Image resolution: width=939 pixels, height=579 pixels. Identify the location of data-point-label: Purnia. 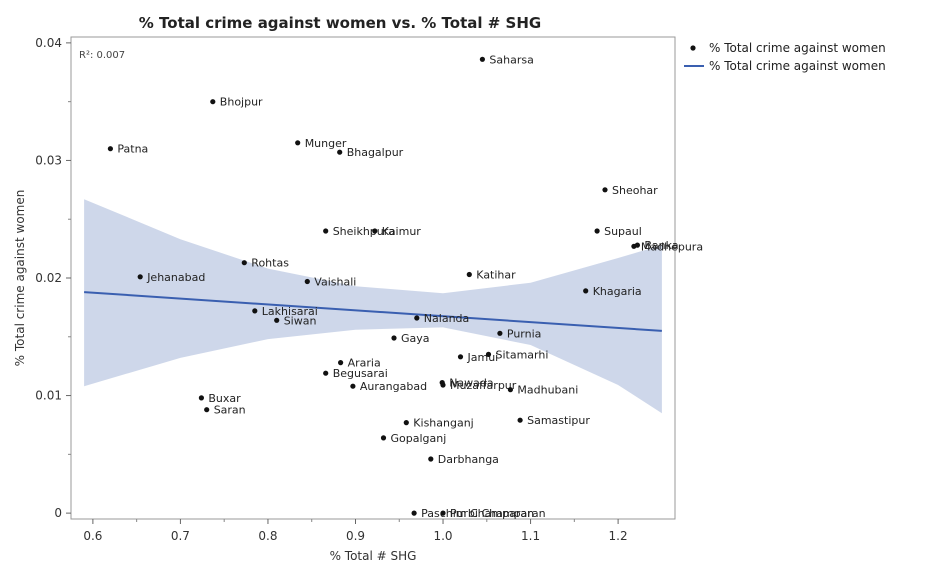
(524, 333).